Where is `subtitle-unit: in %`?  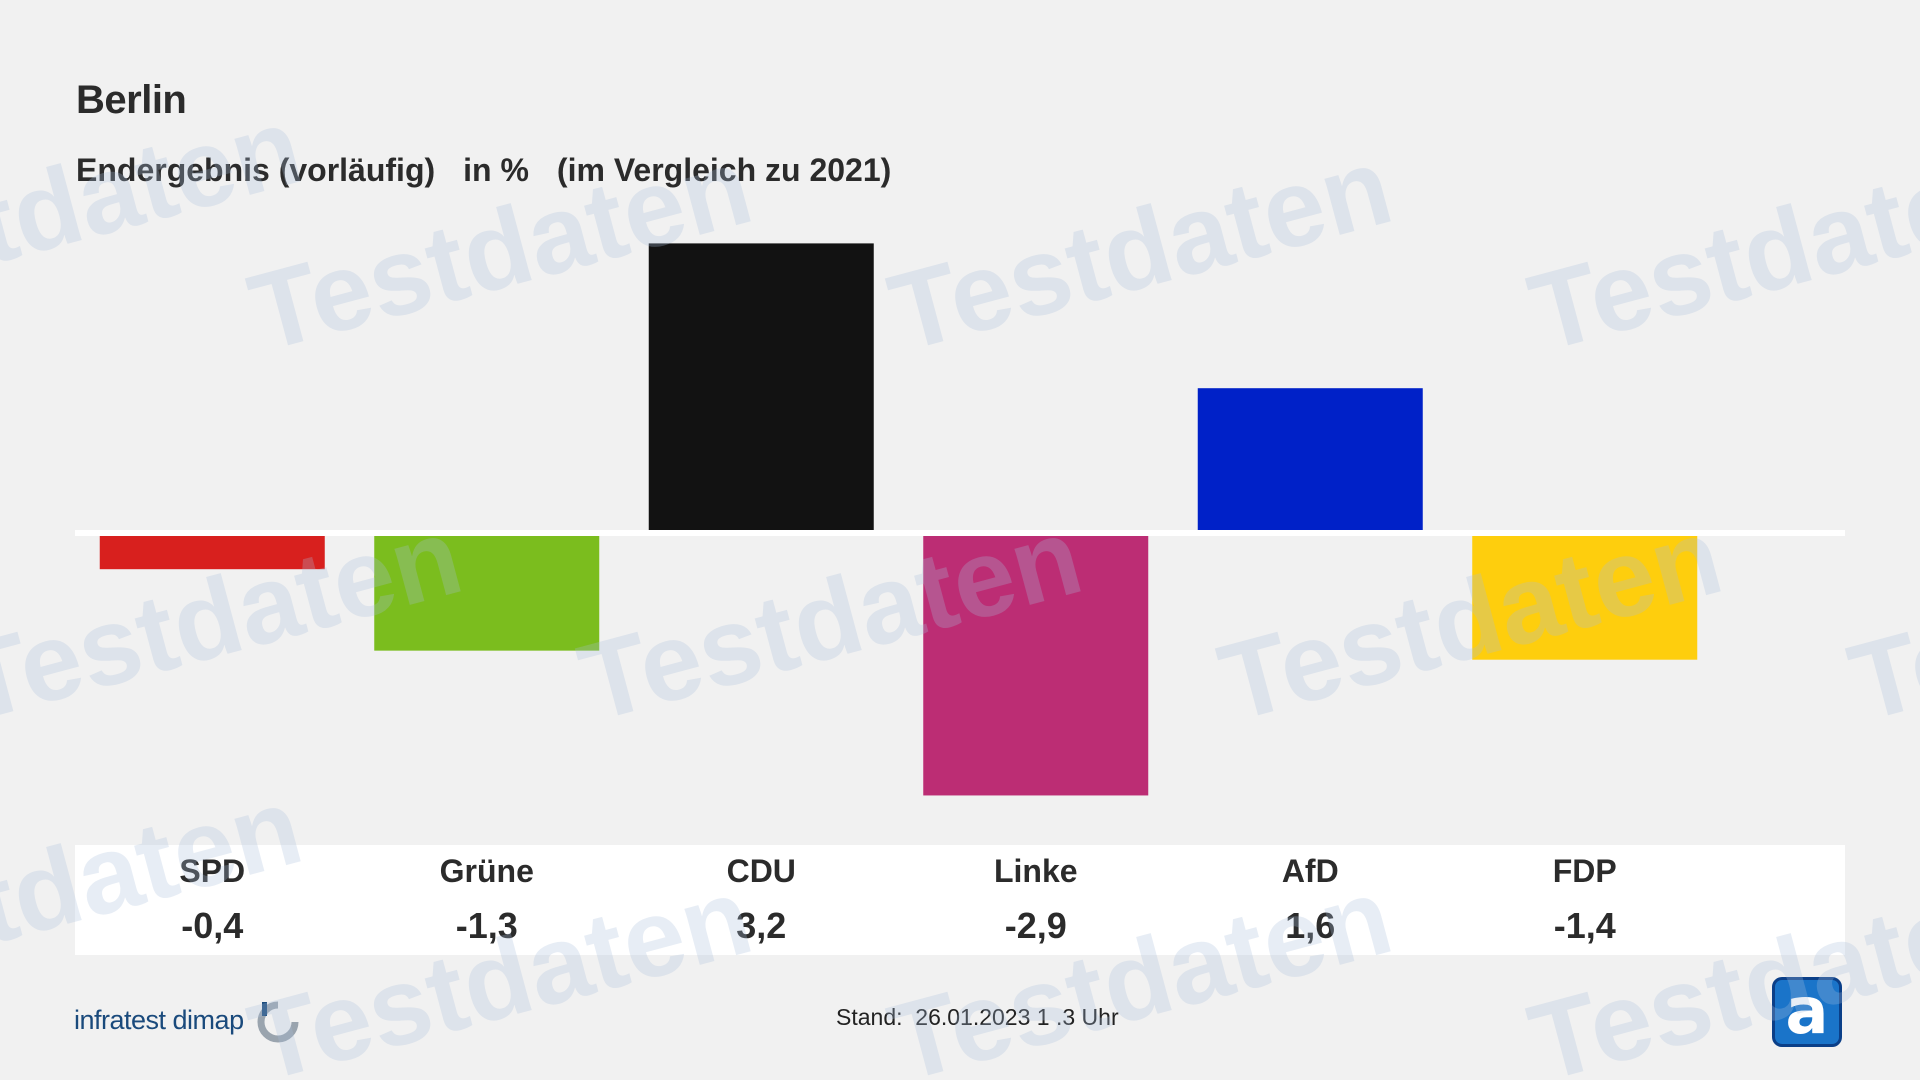
subtitle-unit: in % is located at coordinates (496, 170).